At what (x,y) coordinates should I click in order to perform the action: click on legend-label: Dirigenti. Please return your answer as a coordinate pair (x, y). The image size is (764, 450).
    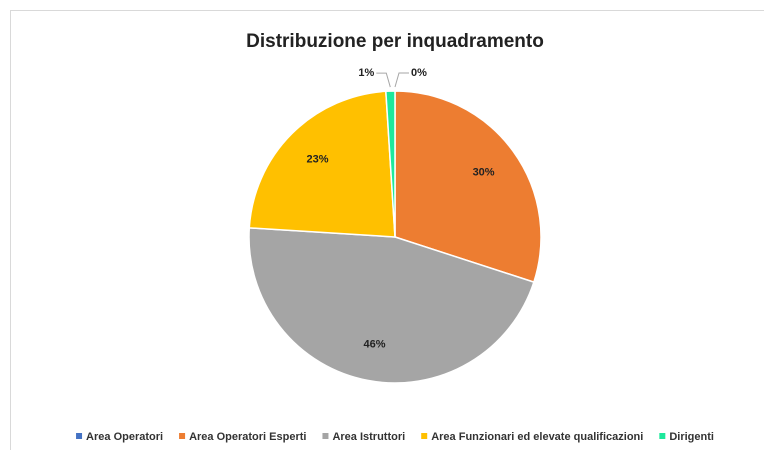
    Looking at the image, I should click on (691, 437).